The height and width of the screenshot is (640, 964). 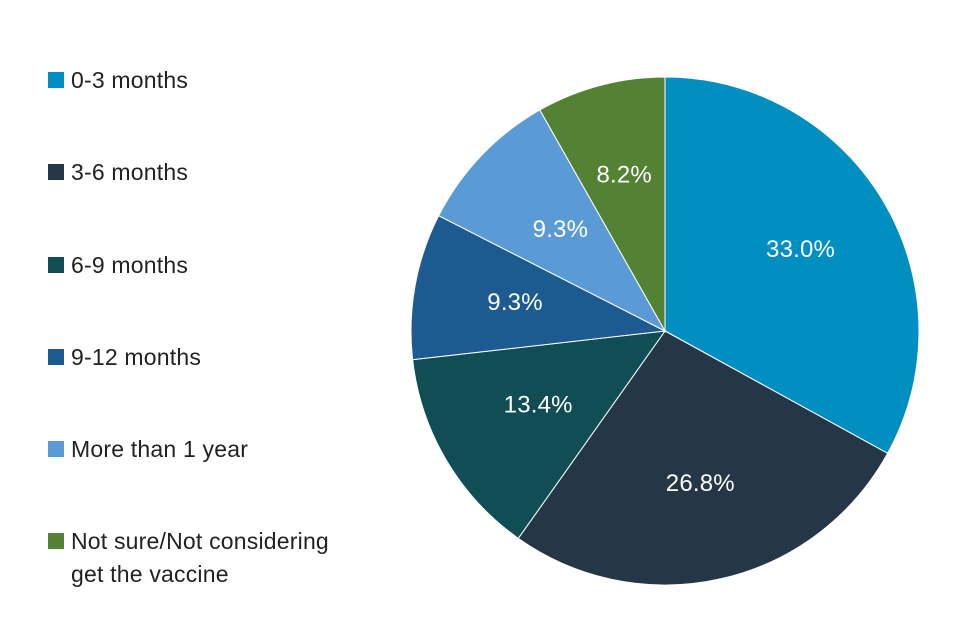 What do you see at coordinates (200, 557) in the screenshot?
I see `legend-label: Not sure/Not considering get the vaccine` at bounding box center [200, 557].